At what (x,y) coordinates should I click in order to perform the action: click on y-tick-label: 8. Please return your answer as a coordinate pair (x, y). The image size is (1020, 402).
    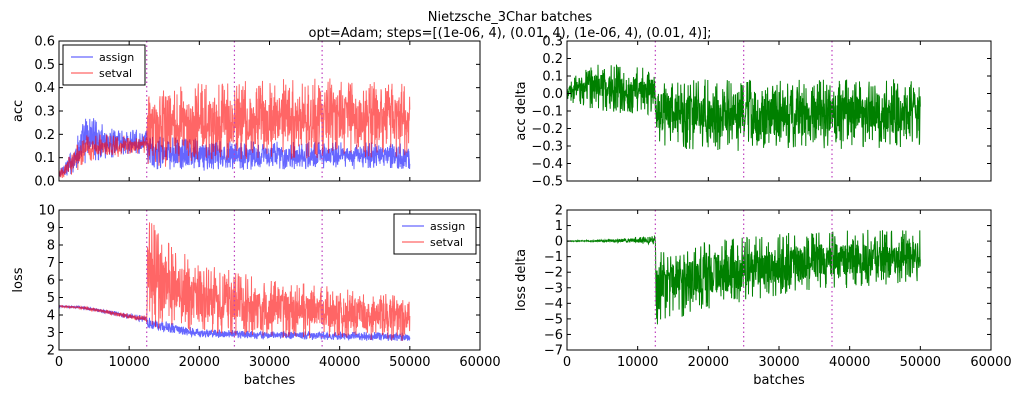
    Looking at the image, I should click on (51, 246).